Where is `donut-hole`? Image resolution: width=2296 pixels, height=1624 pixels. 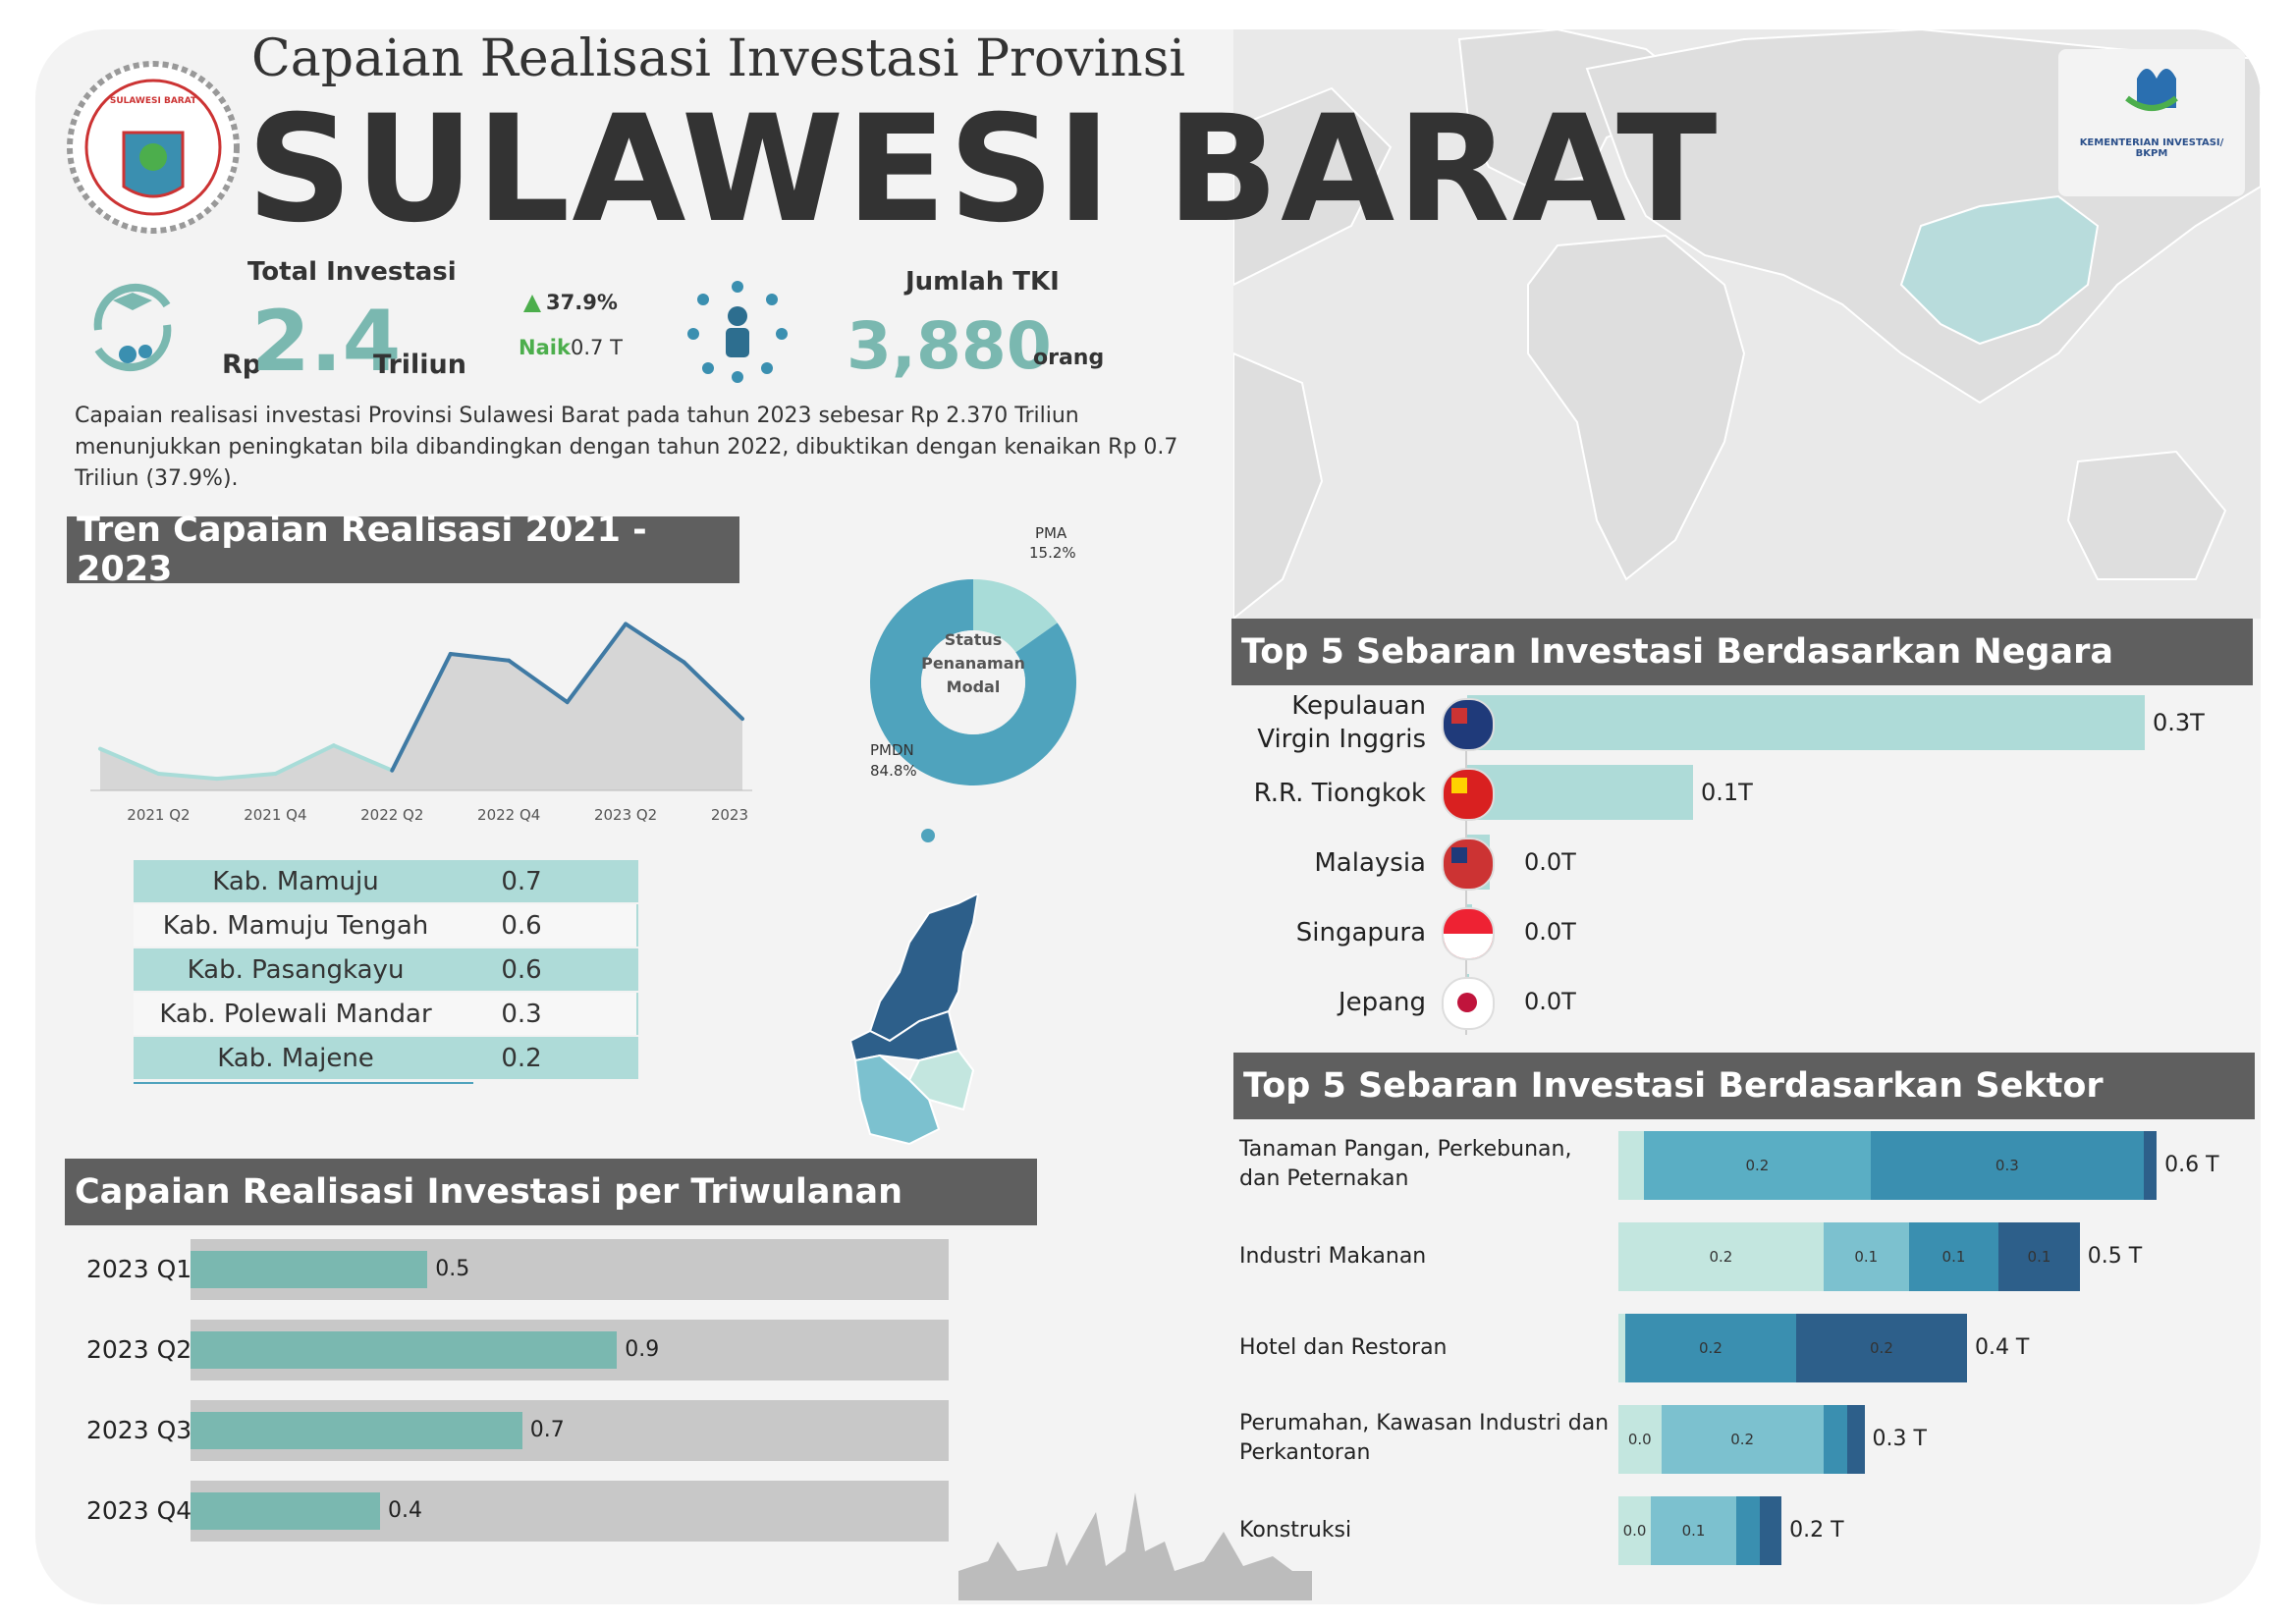 donut-hole is located at coordinates (973, 682).